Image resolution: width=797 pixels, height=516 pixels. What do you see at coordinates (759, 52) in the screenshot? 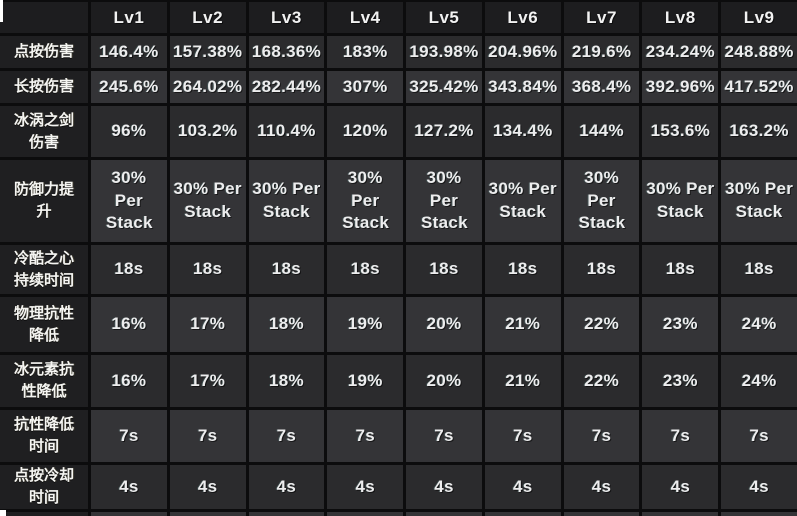
I see `table-cell: 248.88%` at bounding box center [759, 52].